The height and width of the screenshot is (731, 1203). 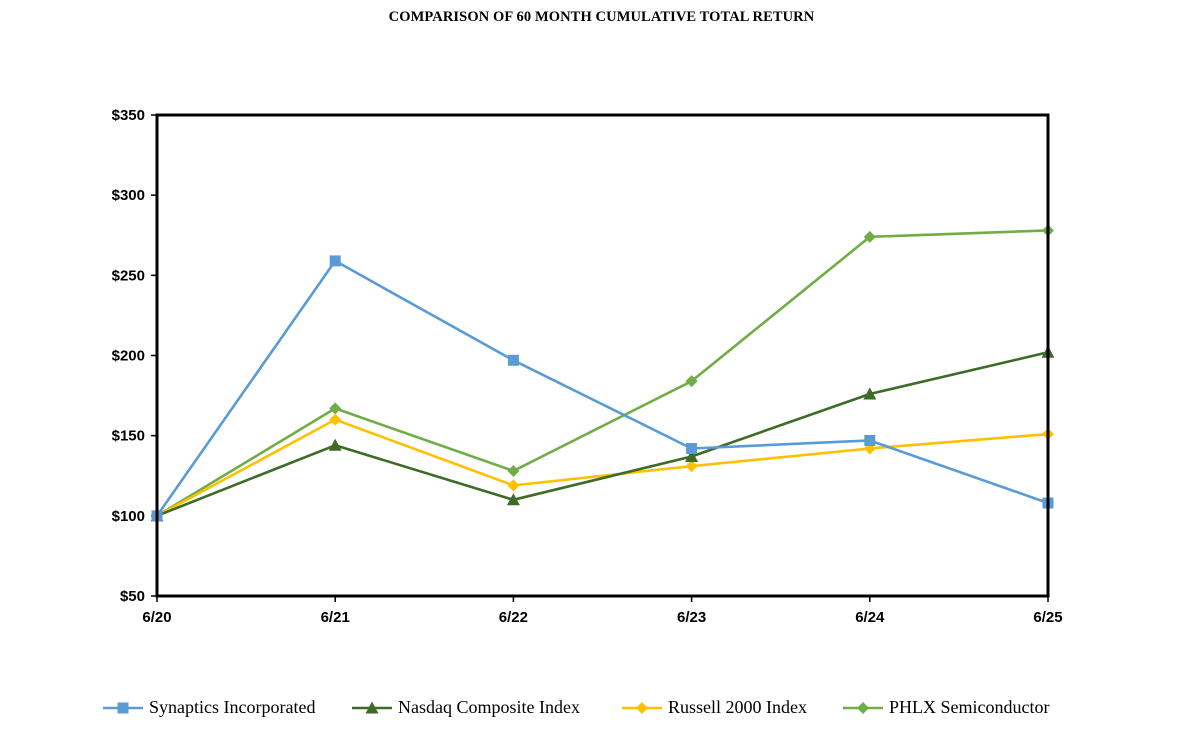 I want to click on legend-swatch-phlx-semiconductor, so click(x=863, y=708).